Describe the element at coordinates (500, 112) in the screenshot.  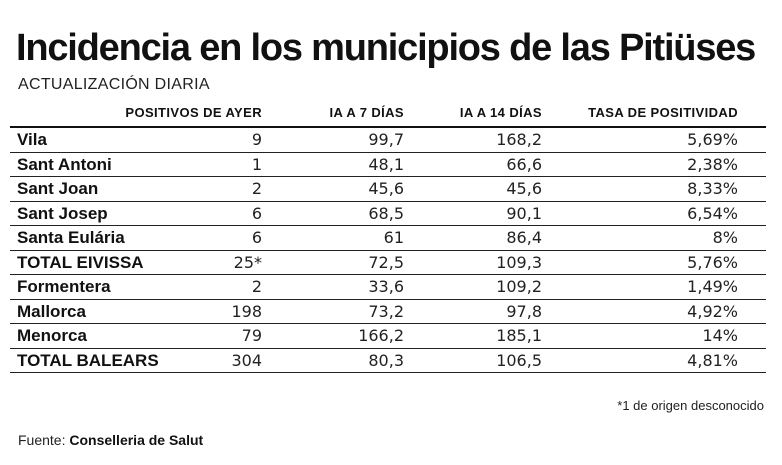
I see `column-header-ia14: IA A 14 DÍAS` at that location.